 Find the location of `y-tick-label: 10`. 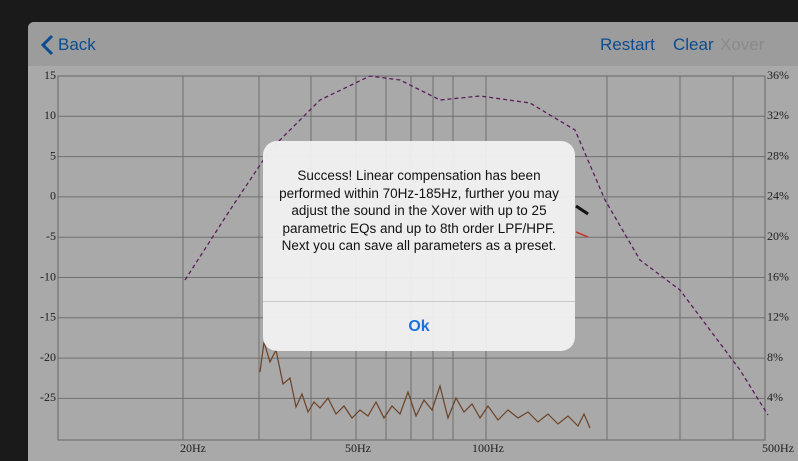

y-tick-label: 10 is located at coordinates (50, 115).